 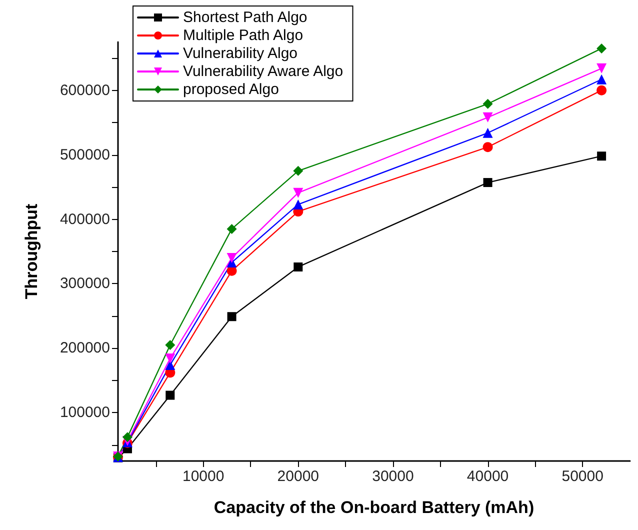 I want to click on x-tick-label: 40000, so click(x=487, y=476).